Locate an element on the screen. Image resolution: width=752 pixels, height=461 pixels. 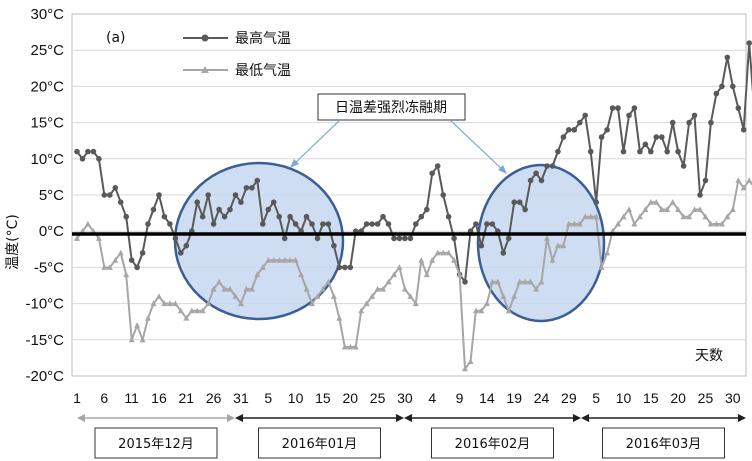
y-tick-label: -20°C is located at coordinates (44, 376).